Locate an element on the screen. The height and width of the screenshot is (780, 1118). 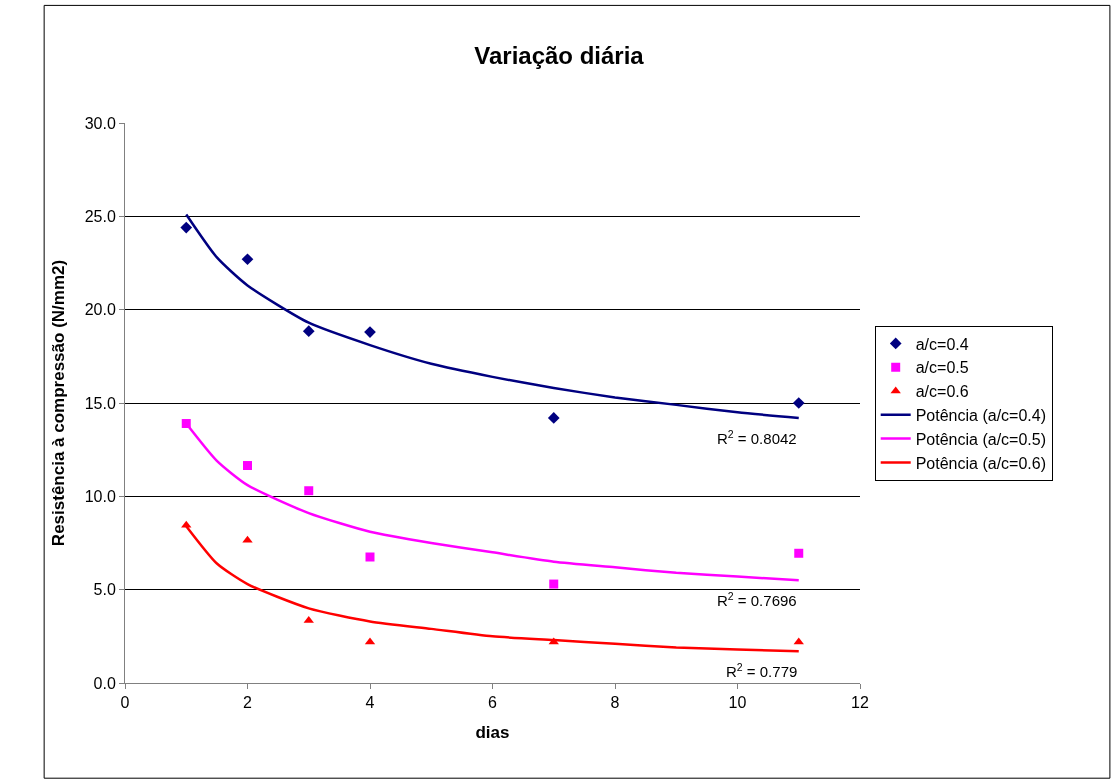
y-tick-label: 0.0 is located at coordinates (104, 683).